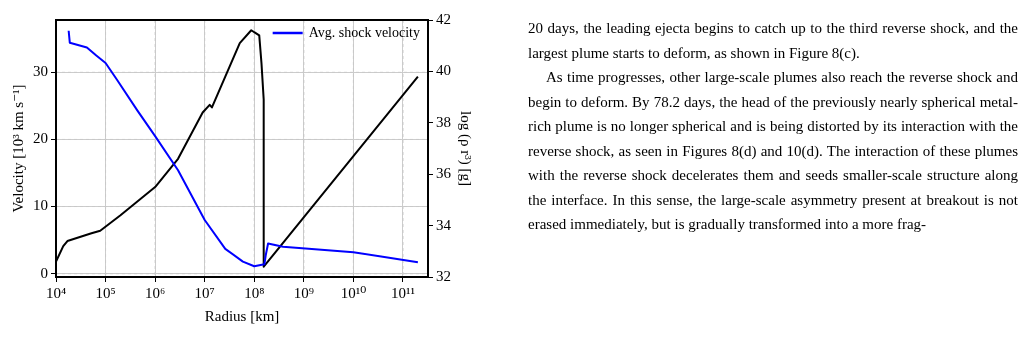 The image size is (1034, 348). I want to click on y-tick-label: 10, so click(40, 205).